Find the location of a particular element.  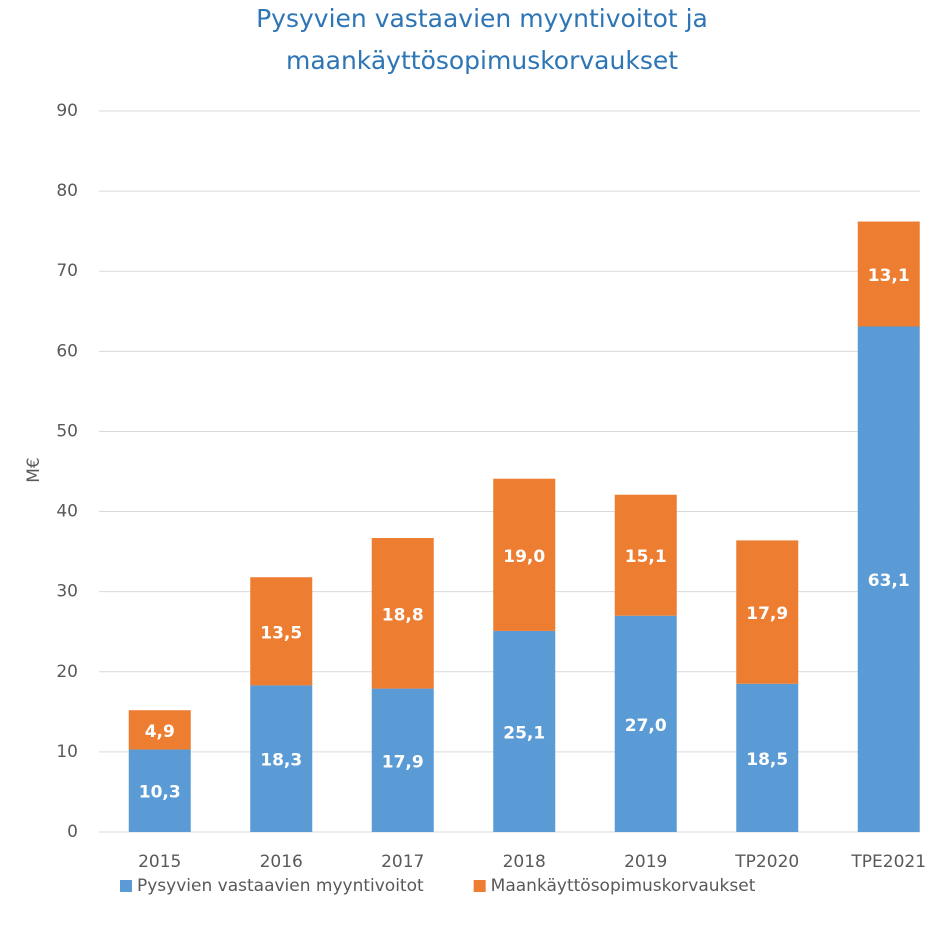

x-tick-label: 2016 is located at coordinates (281, 862).